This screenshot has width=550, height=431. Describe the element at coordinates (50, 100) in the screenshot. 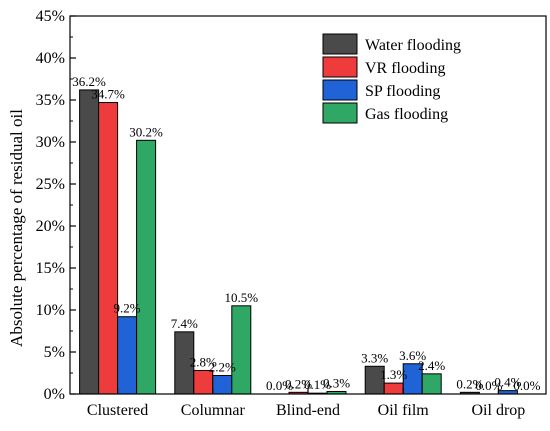

I see `y-tick-label: 35%` at that location.